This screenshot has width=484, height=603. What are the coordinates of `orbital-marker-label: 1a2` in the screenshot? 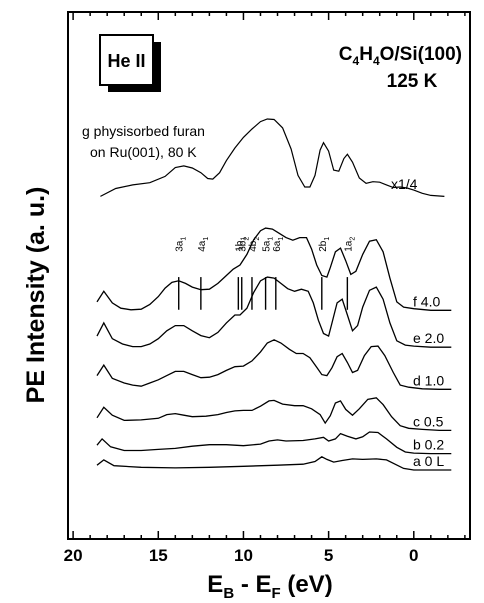 It's located at (349, 244).